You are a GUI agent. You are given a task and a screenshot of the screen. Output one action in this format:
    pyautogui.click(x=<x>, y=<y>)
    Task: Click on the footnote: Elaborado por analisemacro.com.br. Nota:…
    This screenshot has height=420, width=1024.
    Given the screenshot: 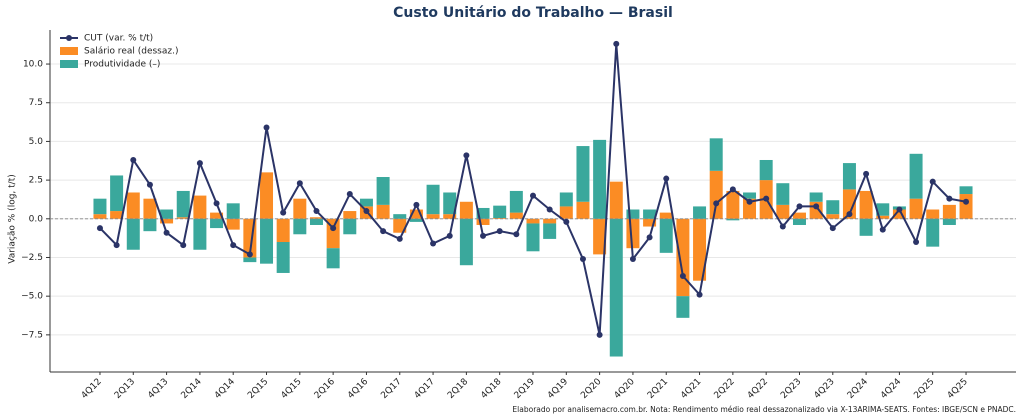 What is the action you would take?
    pyautogui.click(x=764, y=409)
    